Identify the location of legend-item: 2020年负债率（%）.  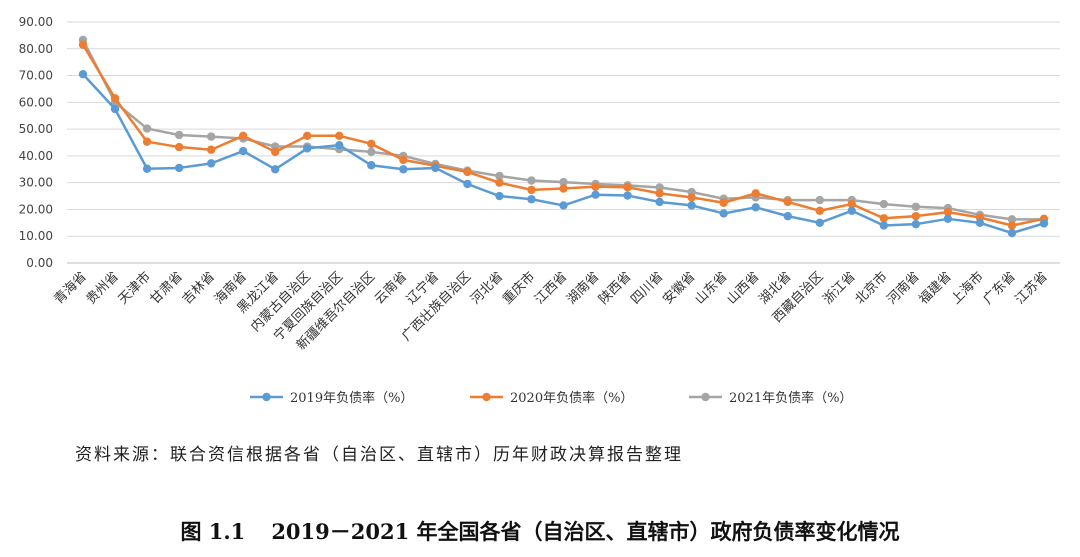
(551, 398).